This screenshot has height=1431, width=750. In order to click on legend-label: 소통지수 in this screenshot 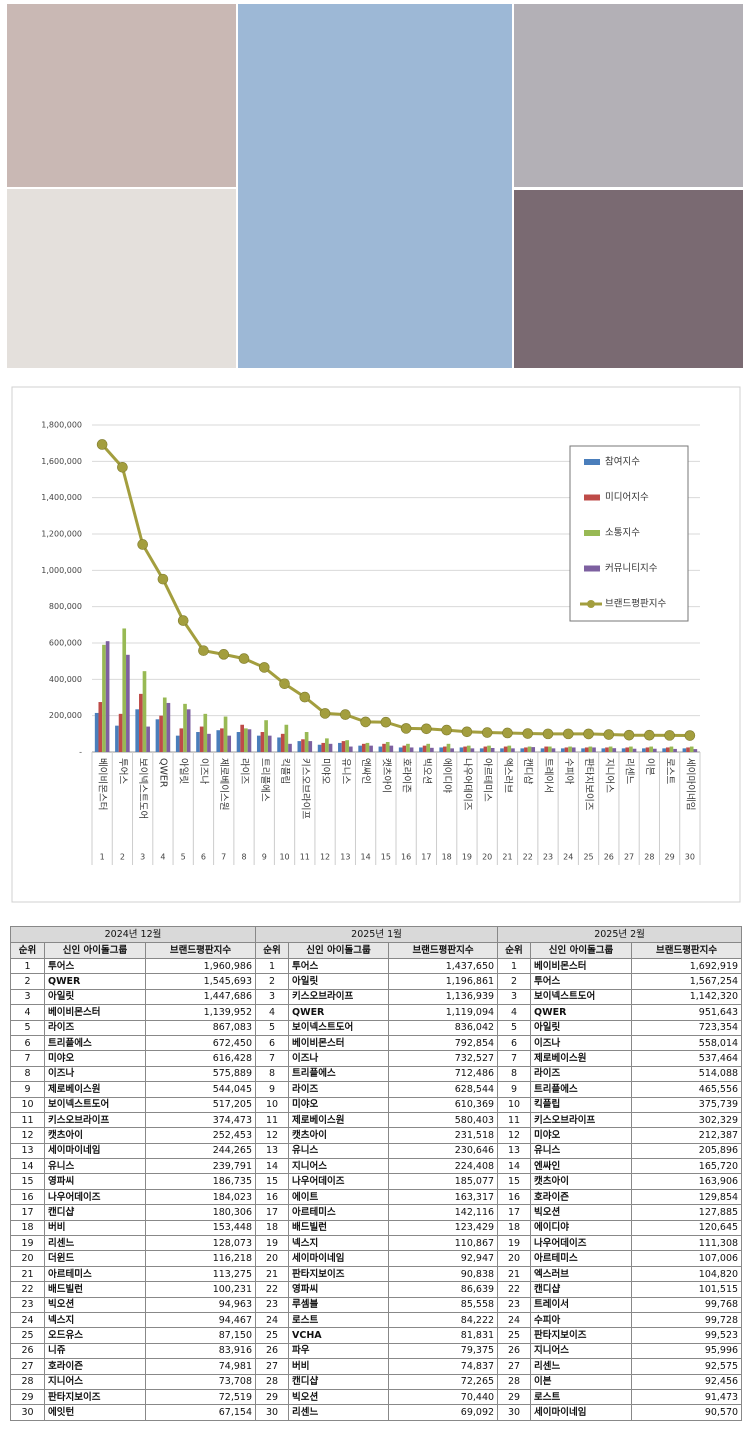, I will do `click(622, 533)`.